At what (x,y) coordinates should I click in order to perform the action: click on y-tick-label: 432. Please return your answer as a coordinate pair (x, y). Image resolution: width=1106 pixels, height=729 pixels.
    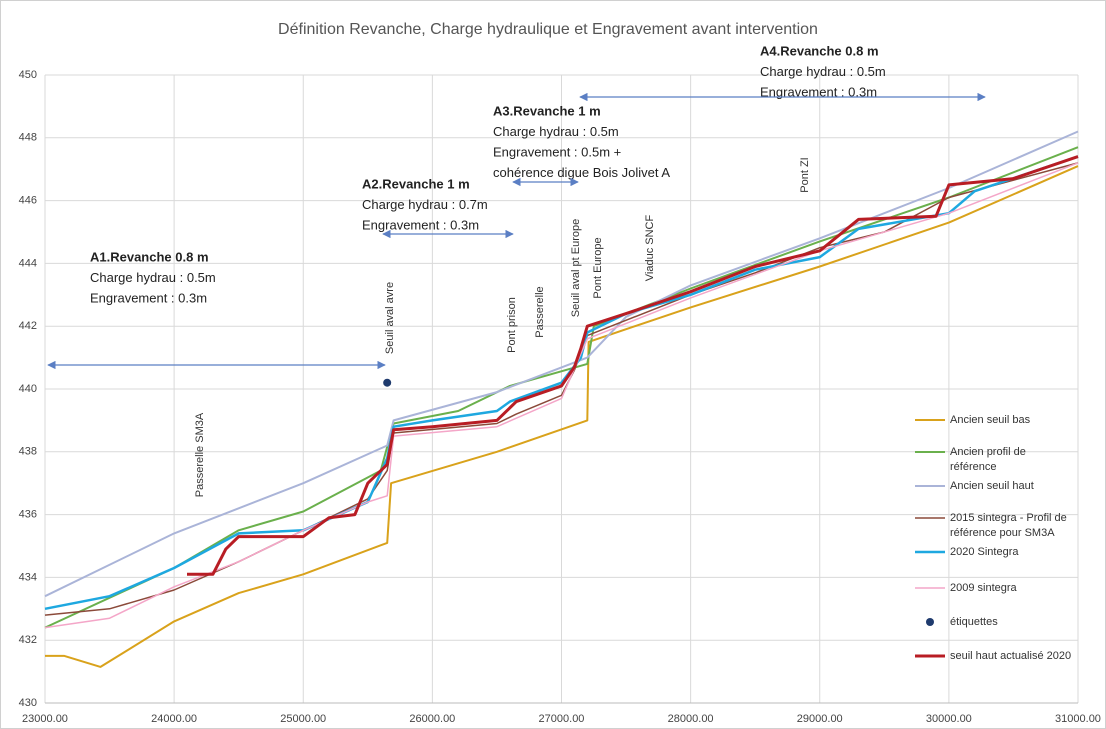
    Looking at the image, I should click on (28, 640).